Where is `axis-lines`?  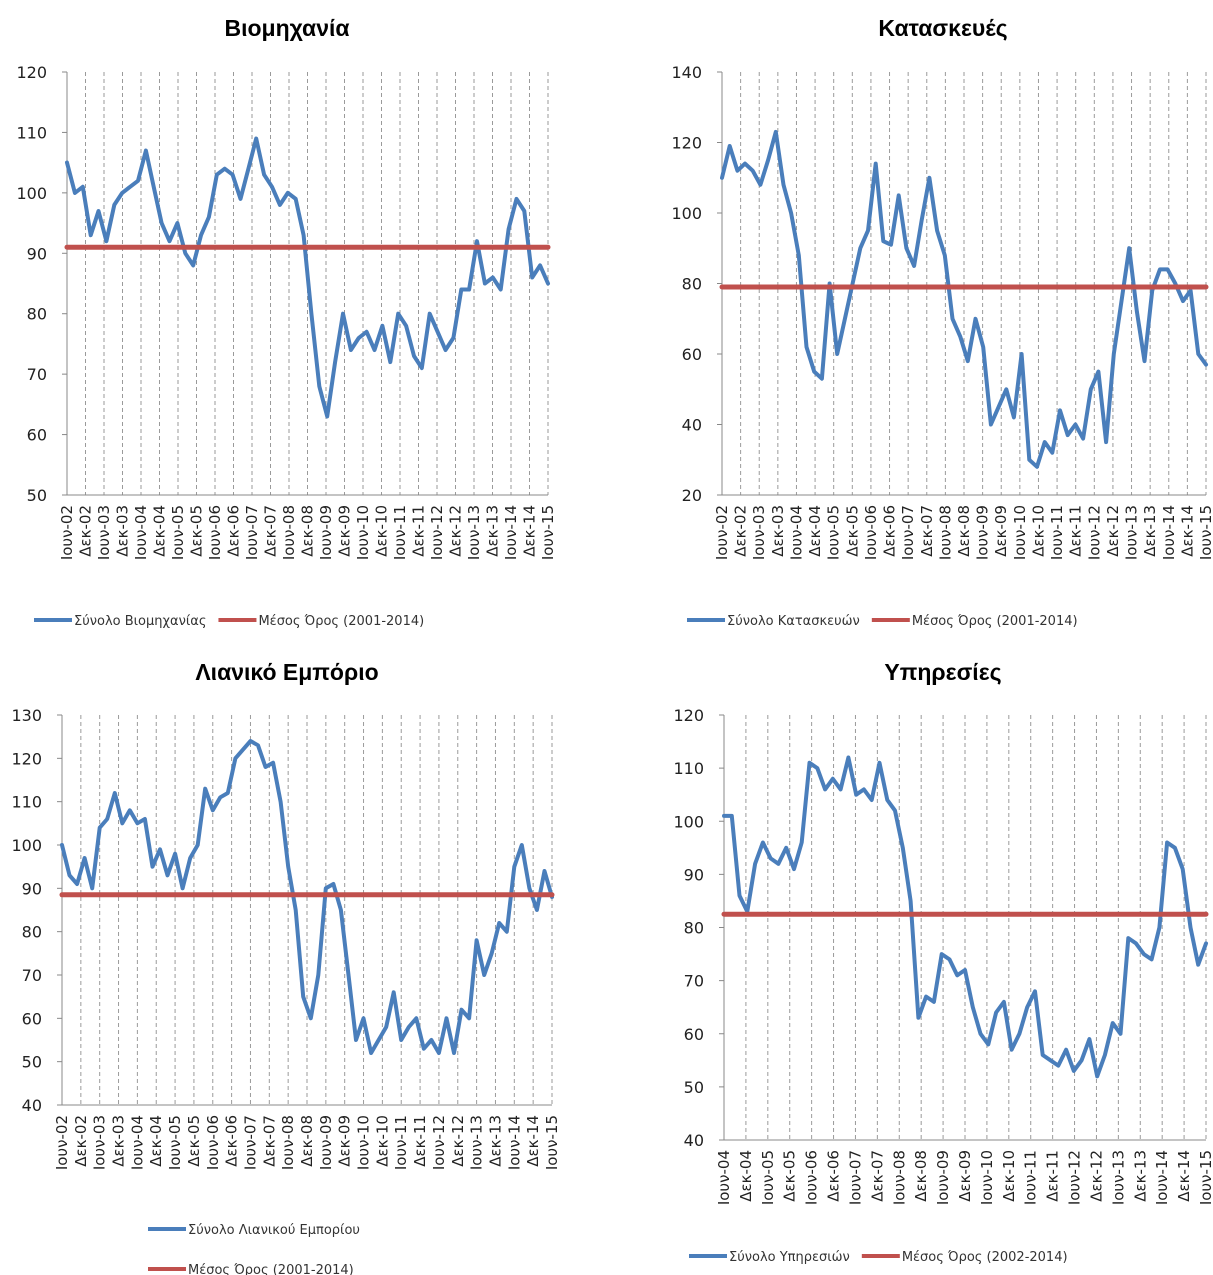 axis-lines is located at coordinates (962, 927).